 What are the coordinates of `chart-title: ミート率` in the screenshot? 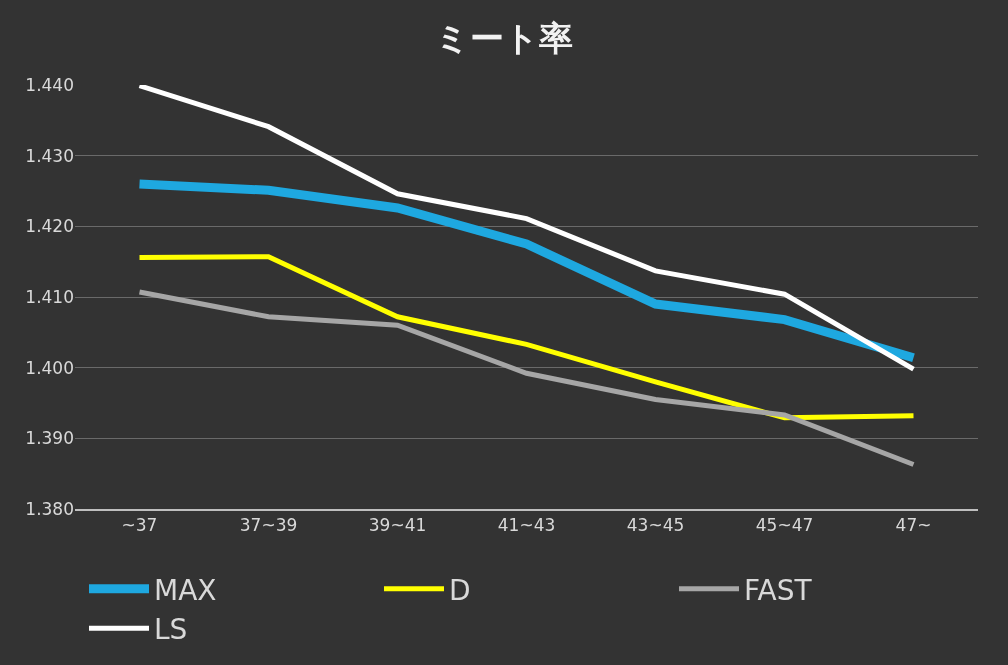 It's located at (504, 38).